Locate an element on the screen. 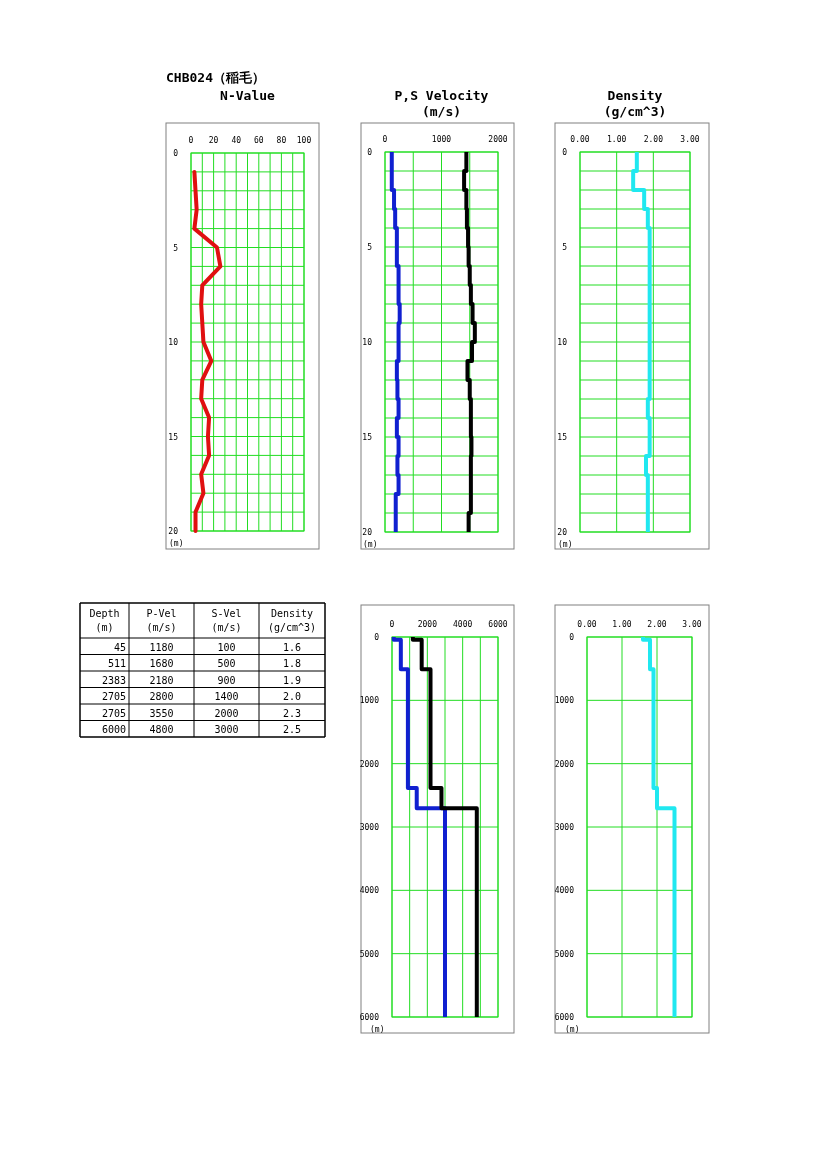 The width and height of the screenshot is (826, 1169). text: 1180 is located at coordinates (161, 647).